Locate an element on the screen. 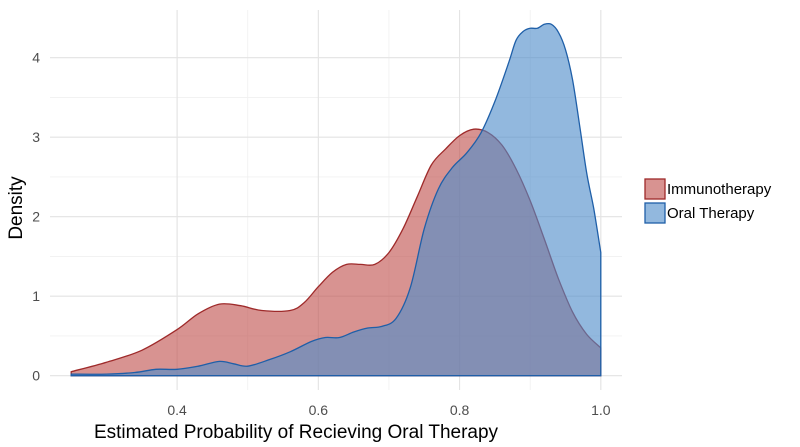 The height and width of the screenshot is (447, 800). legend-swatch-oral-therapy is located at coordinates (655, 213).